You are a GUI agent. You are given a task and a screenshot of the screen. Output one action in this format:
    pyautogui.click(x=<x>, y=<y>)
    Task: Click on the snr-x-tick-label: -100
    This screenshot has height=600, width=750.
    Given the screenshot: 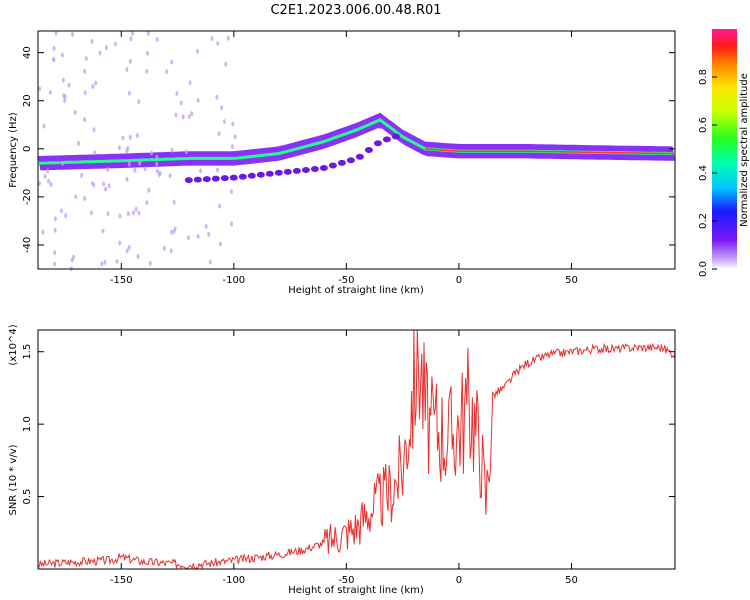 What is the action you would take?
    pyautogui.click(x=233, y=580)
    